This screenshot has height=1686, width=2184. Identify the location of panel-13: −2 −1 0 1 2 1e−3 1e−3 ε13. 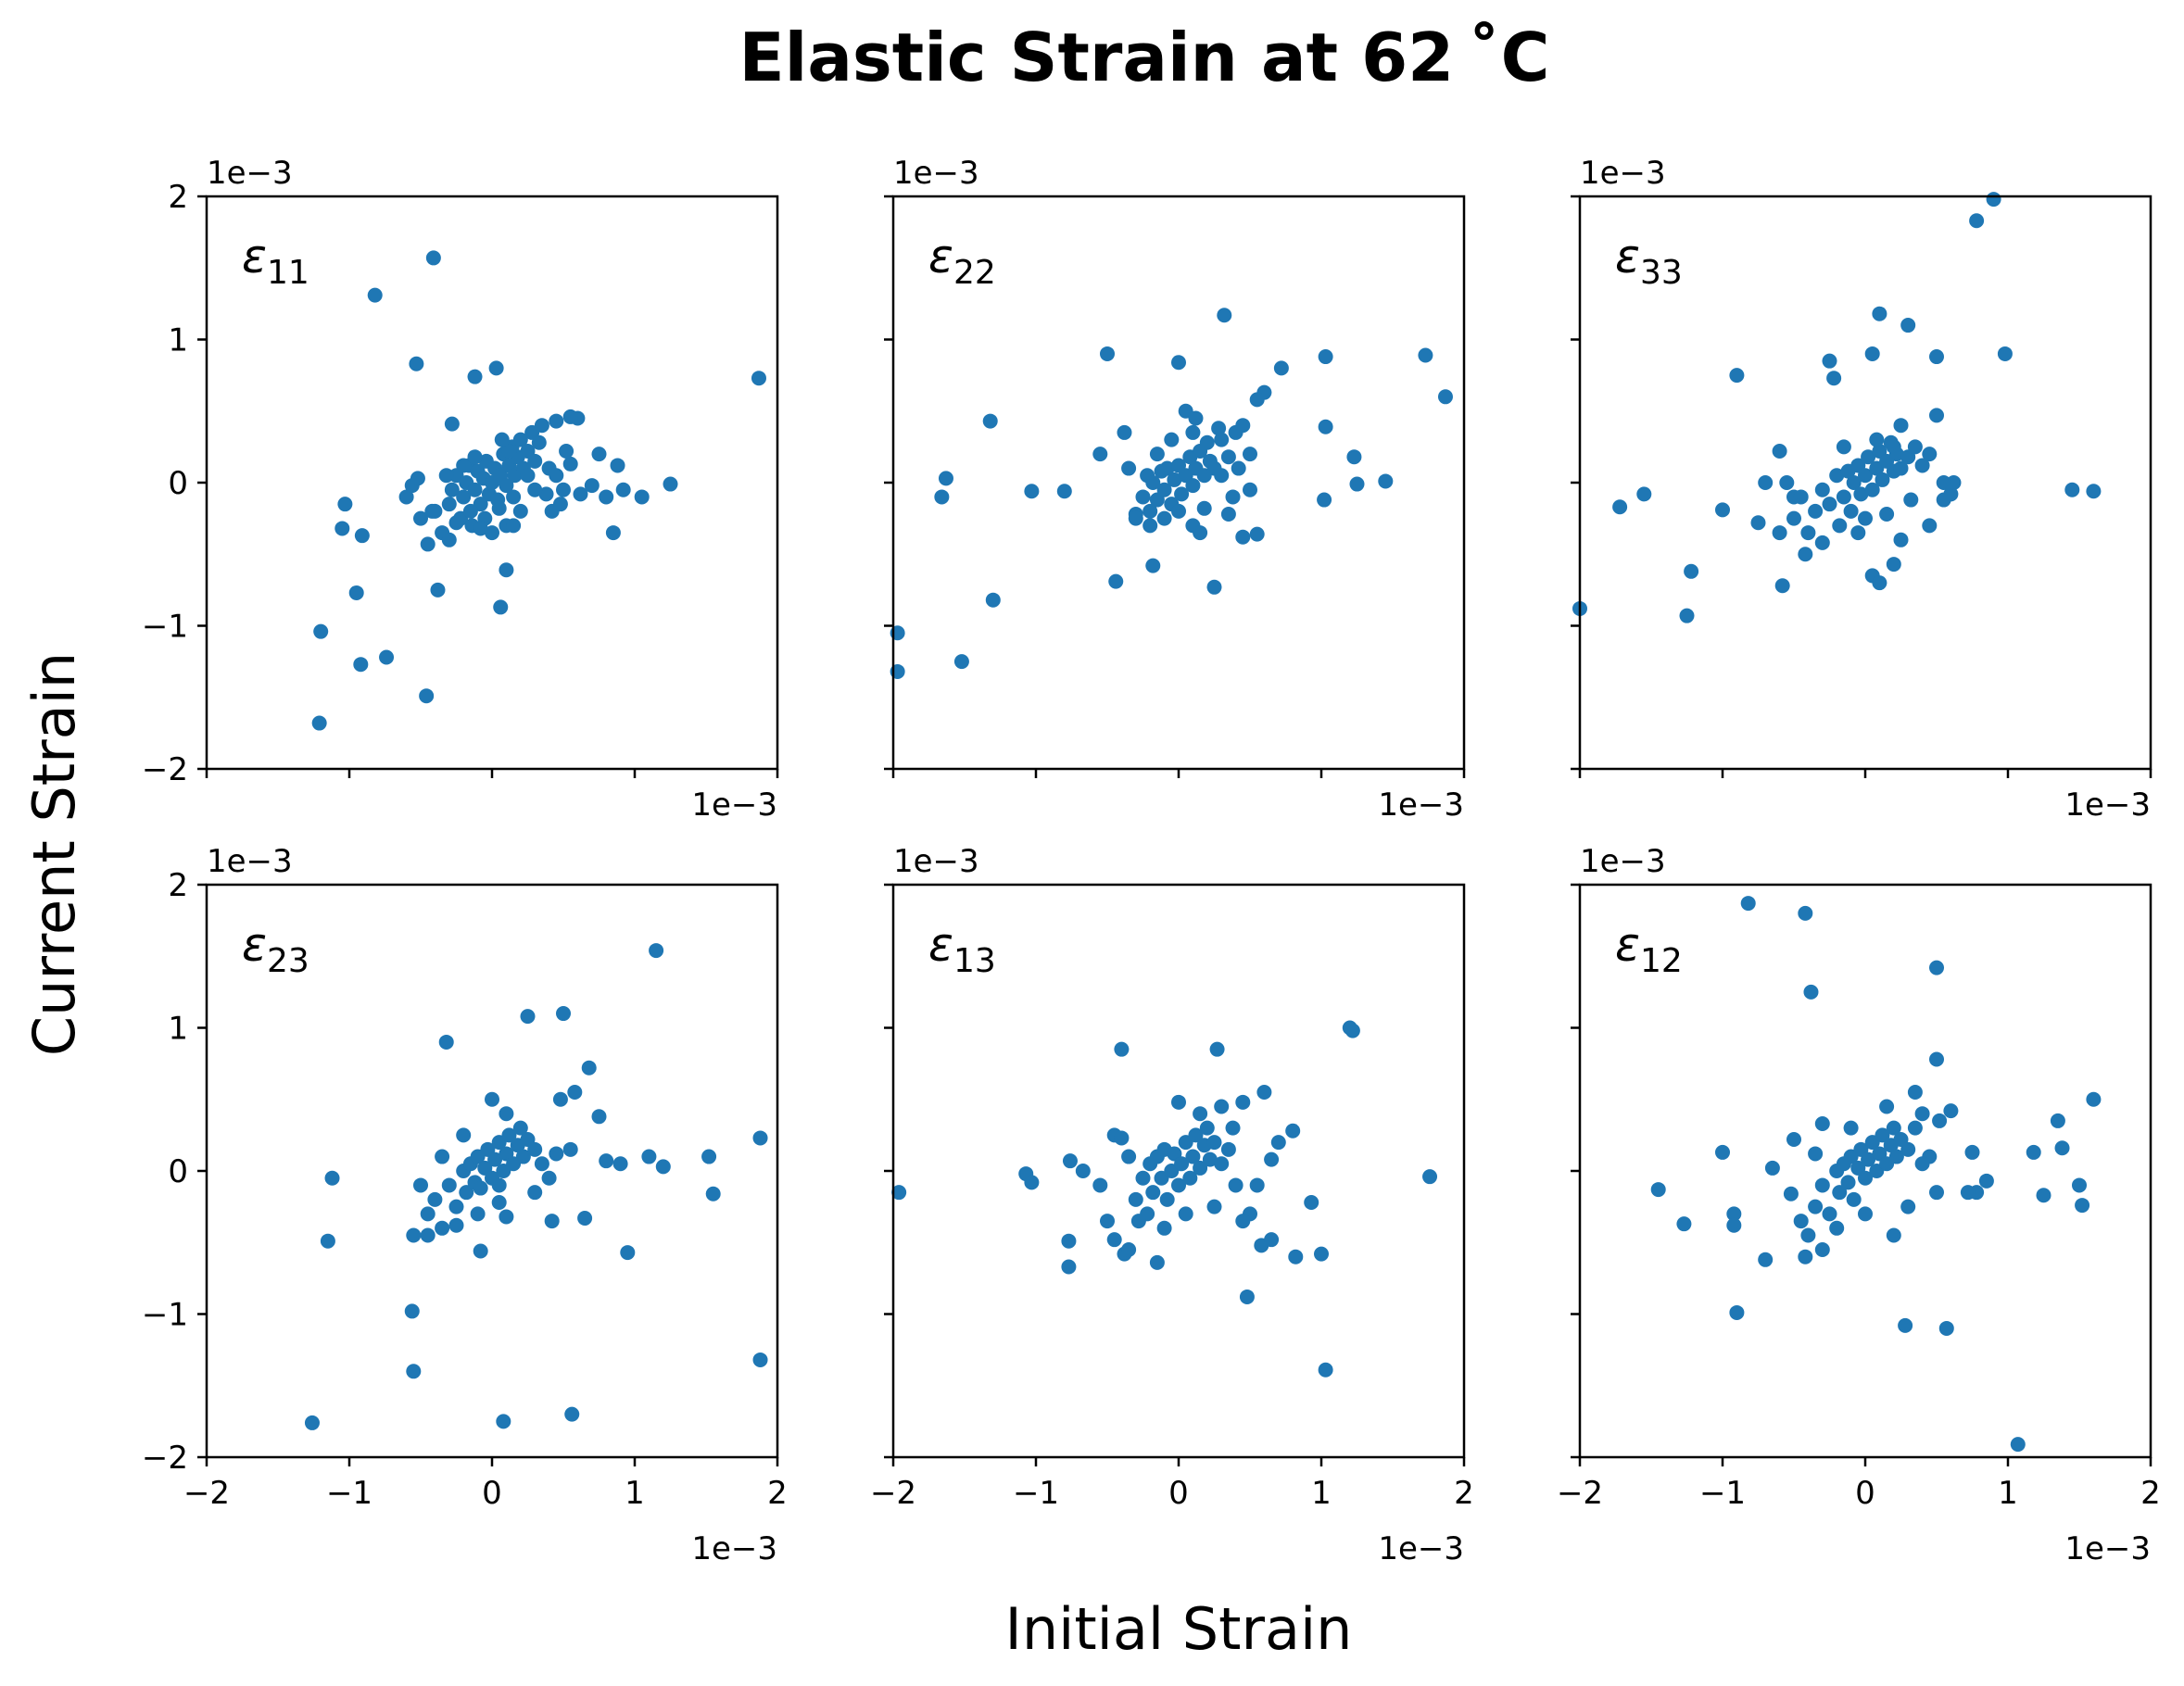
(1172, 1205).